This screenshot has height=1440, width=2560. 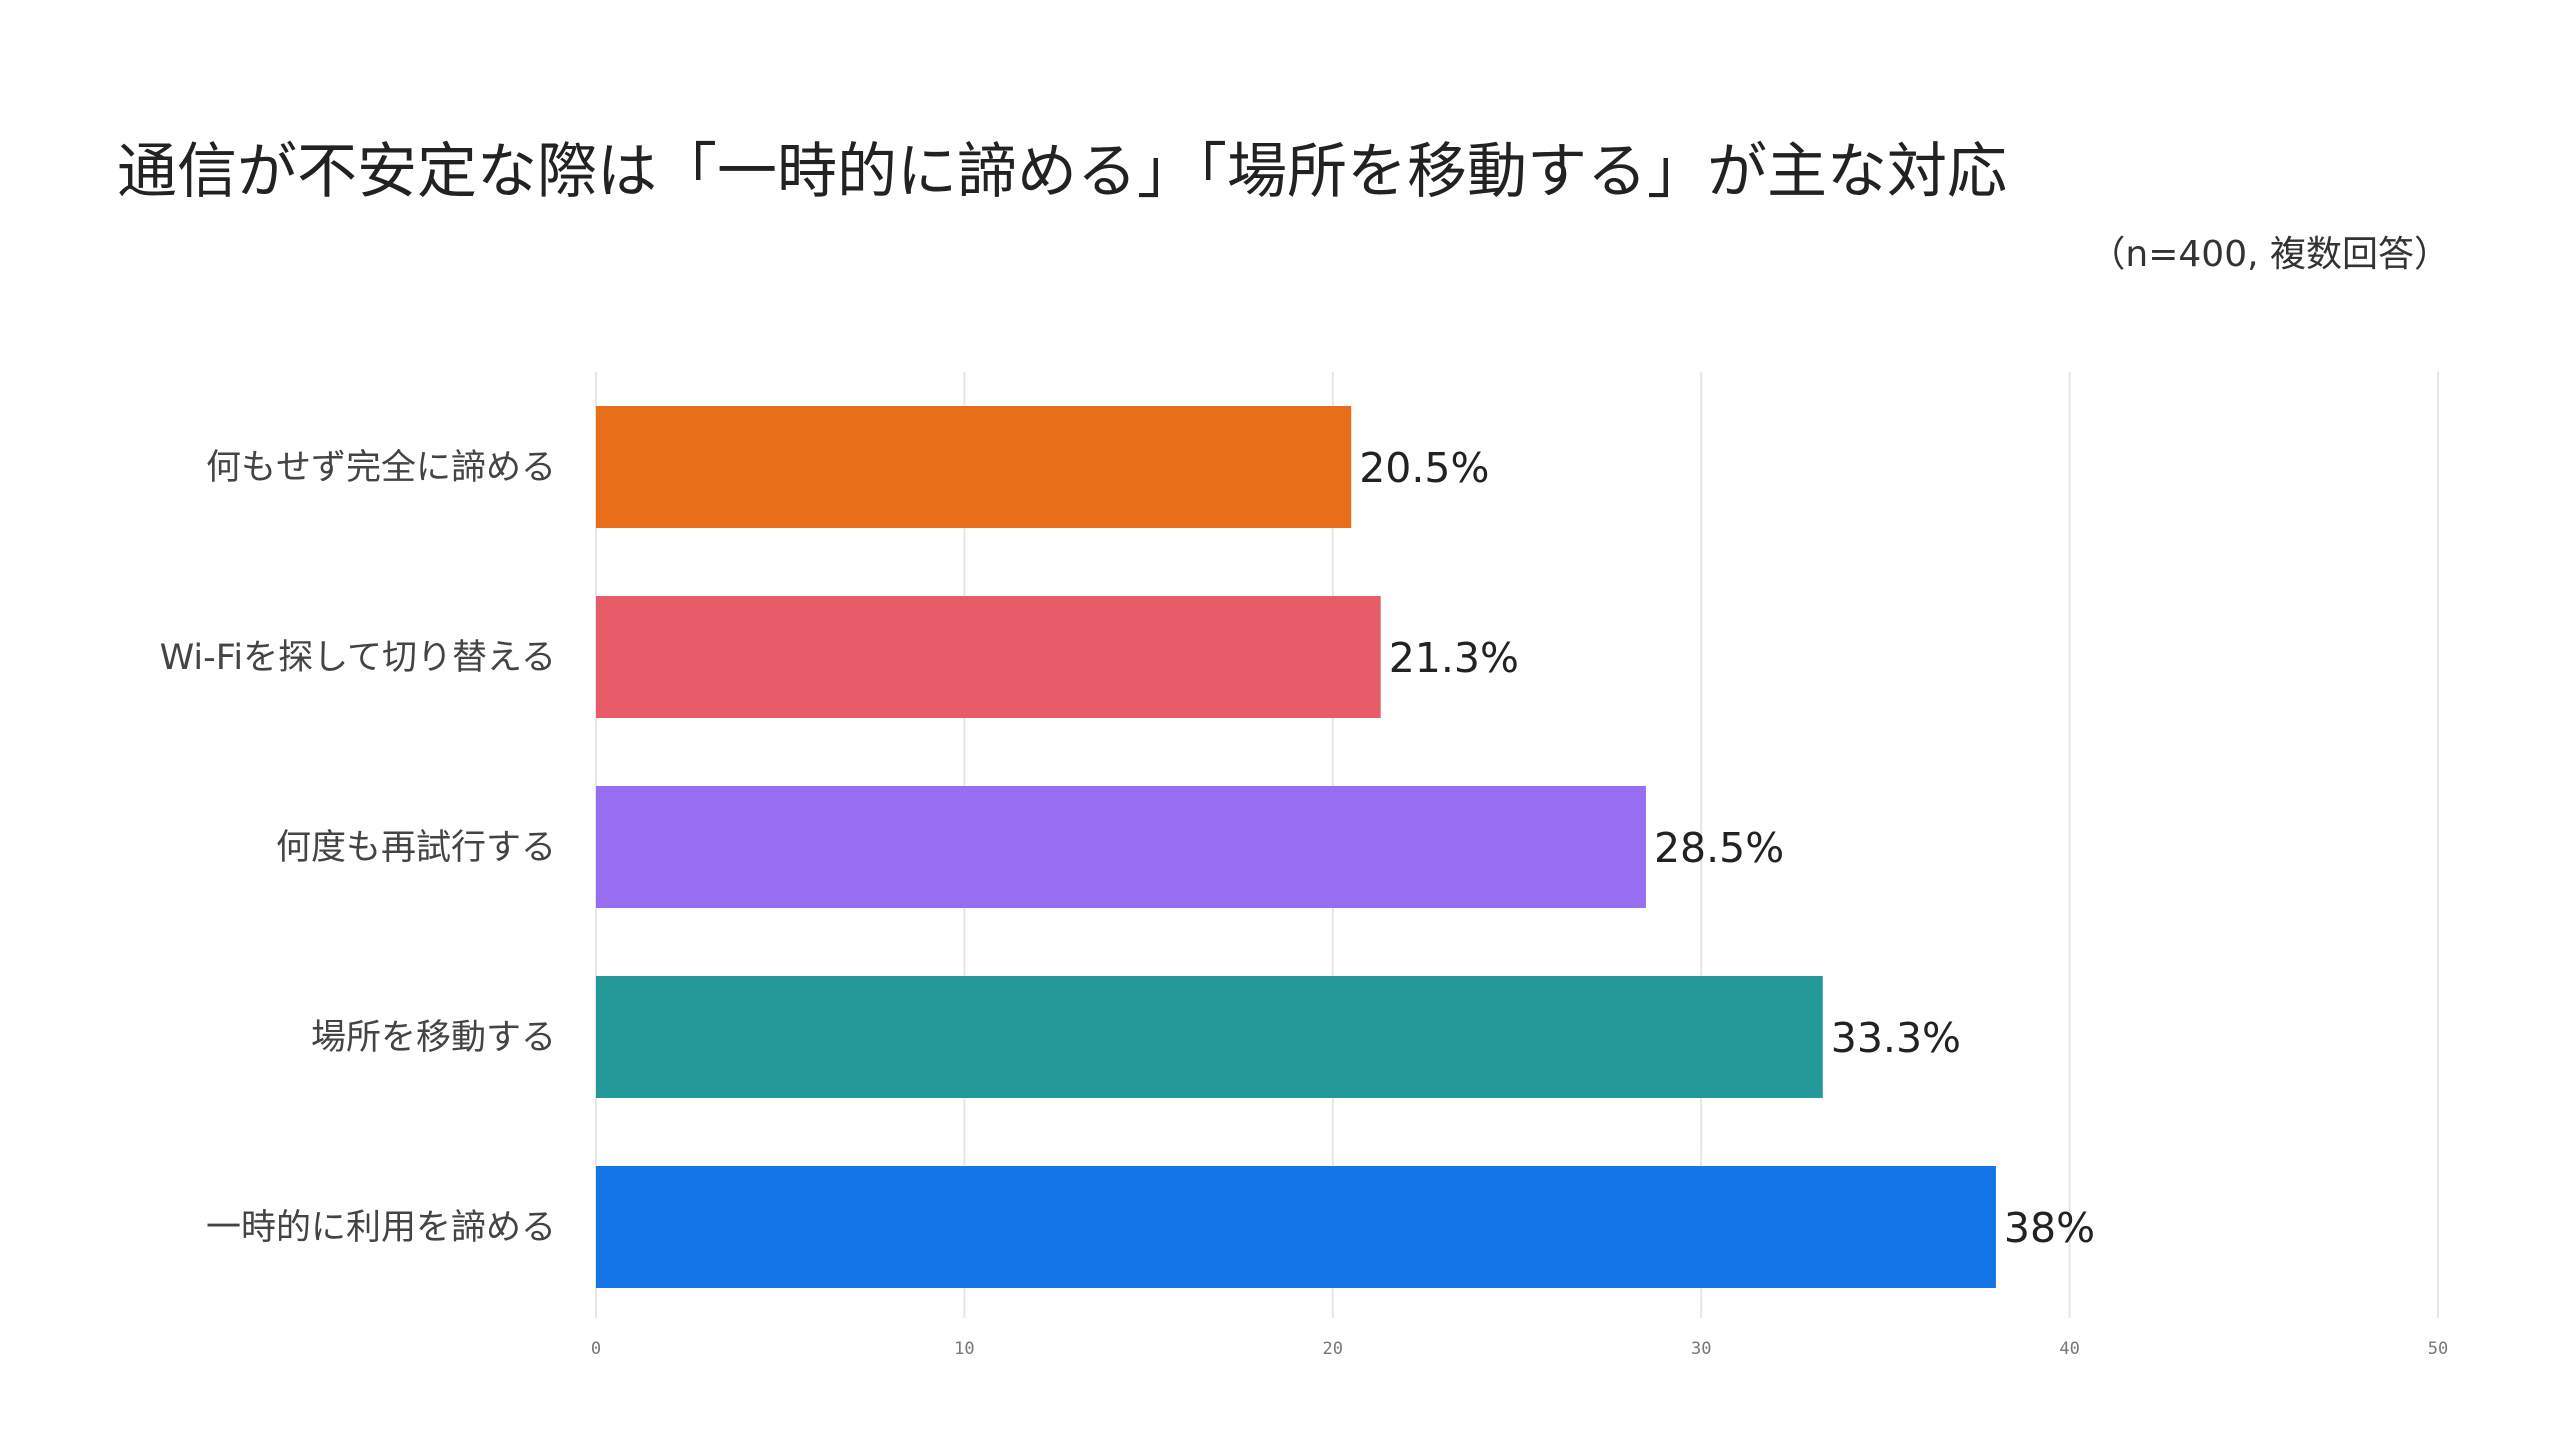 I want to click on category-label-2: Wi-Fiを探して切り替える, so click(x=358, y=658).